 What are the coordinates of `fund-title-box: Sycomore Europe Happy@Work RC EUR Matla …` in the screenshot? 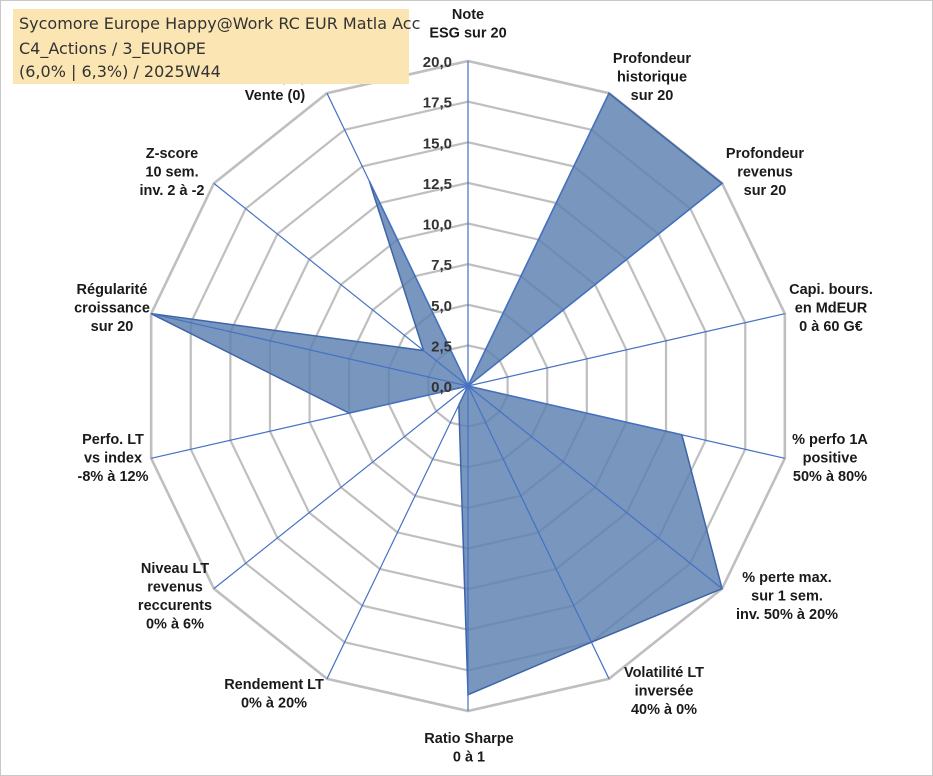 It's located at (216, 46).